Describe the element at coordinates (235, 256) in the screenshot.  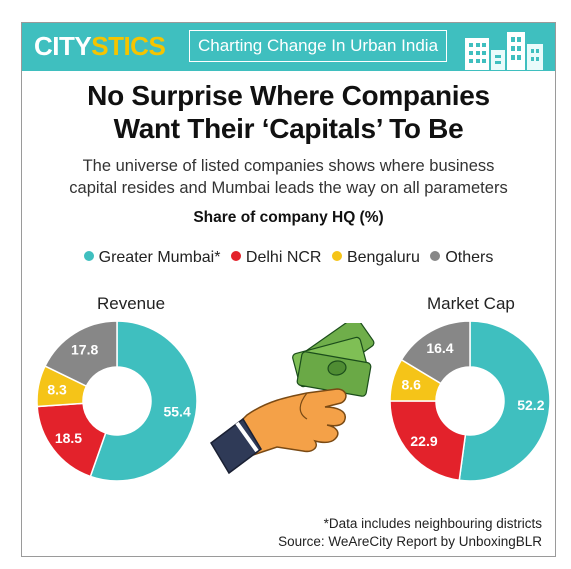
I see `legend-swatch-delhi-ncr` at that location.